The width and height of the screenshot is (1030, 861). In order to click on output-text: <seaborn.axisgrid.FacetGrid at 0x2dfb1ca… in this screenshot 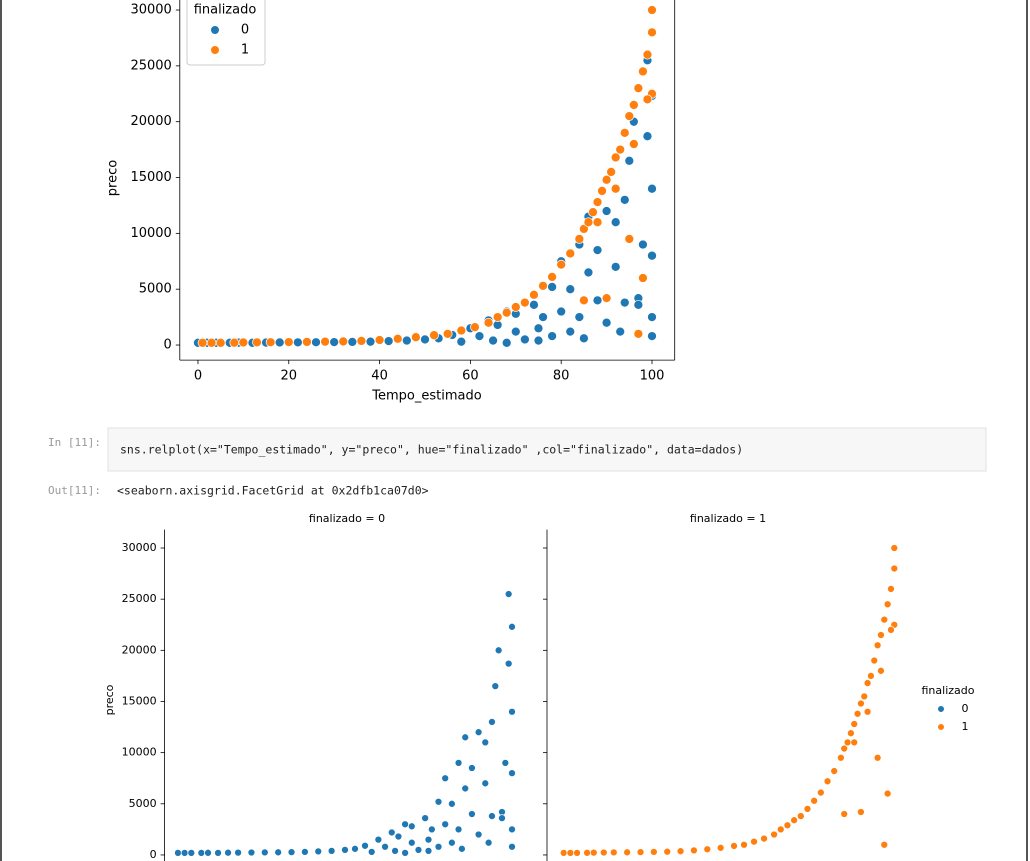, I will do `click(273, 491)`.